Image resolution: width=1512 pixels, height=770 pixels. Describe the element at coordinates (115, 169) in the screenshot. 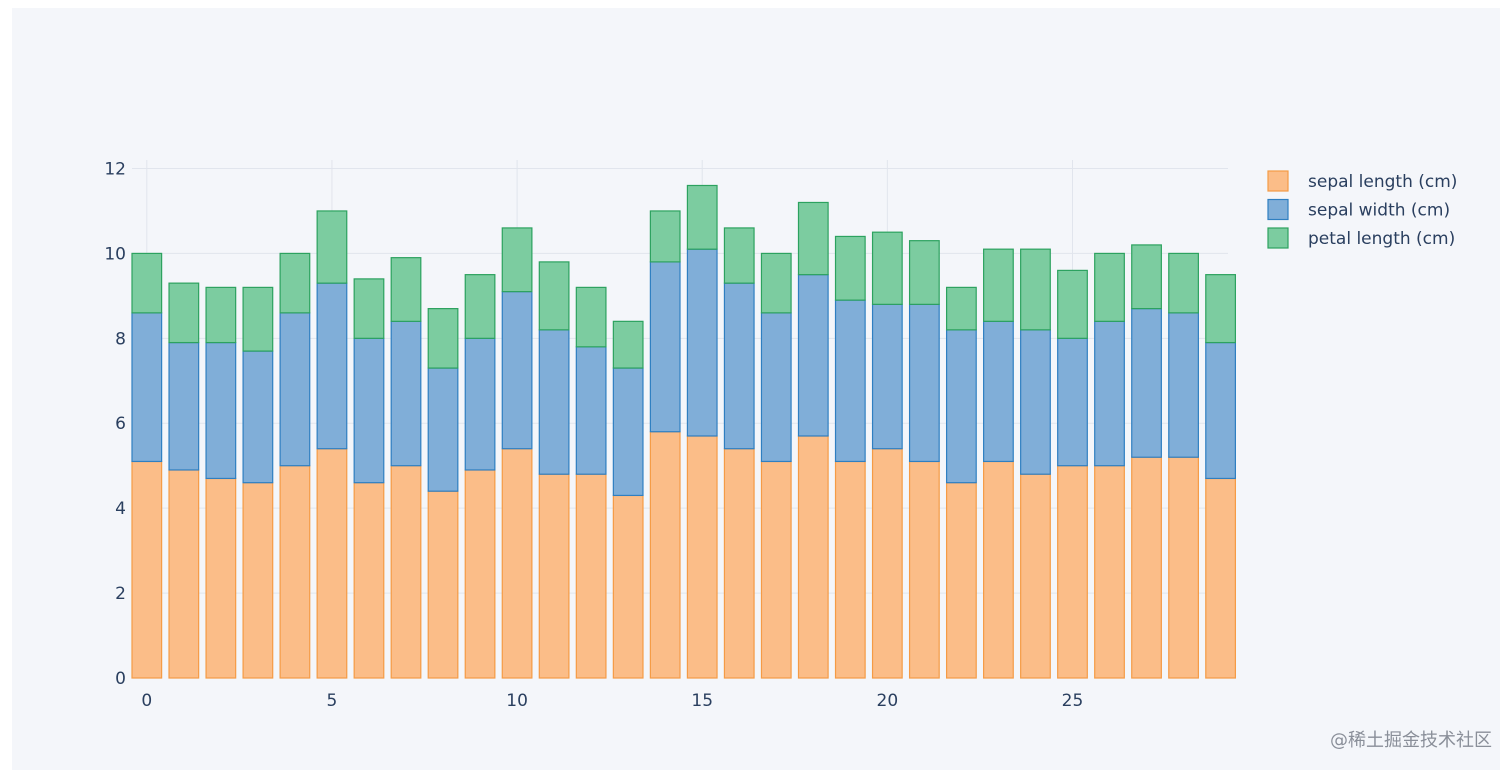

I see `y-tick-label: 12` at that location.